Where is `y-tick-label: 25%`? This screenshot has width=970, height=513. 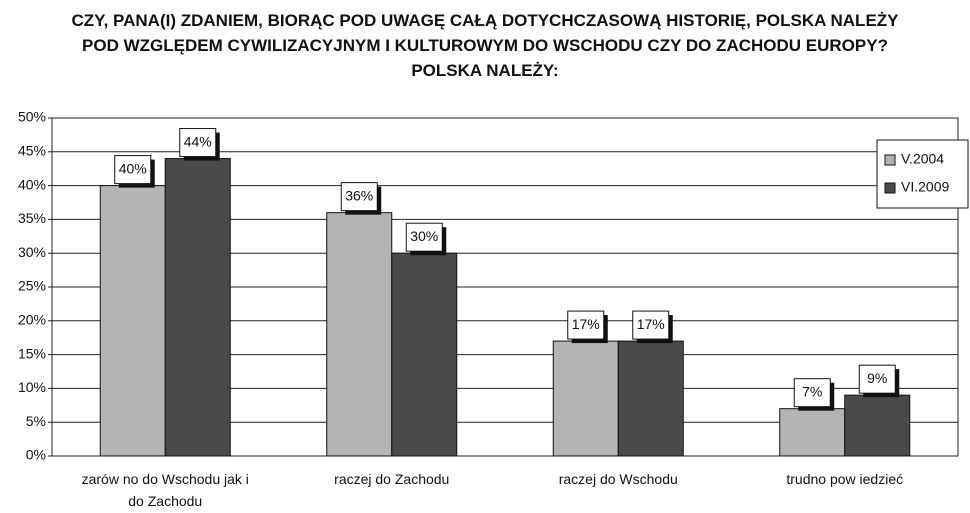
y-tick-label: 25% is located at coordinates (32, 286).